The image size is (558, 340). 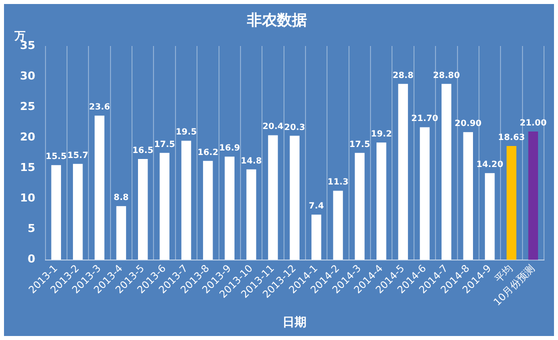 What do you see at coordinates (446, 75) in the screenshot?
I see `data-label: 28.80` at bounding box center [446, 75].